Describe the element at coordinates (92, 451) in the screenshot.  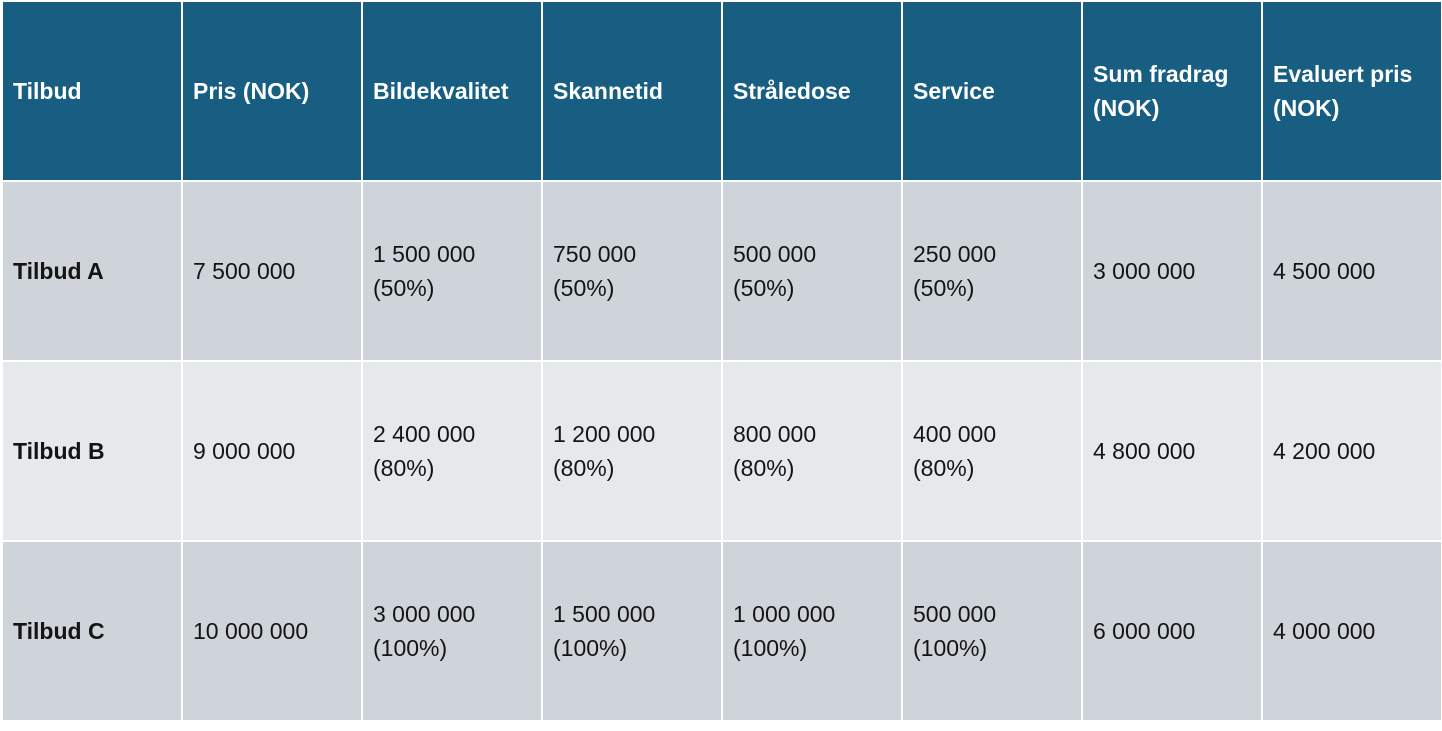
I see `cell-tilbud-name: Tilbud B` at that location.